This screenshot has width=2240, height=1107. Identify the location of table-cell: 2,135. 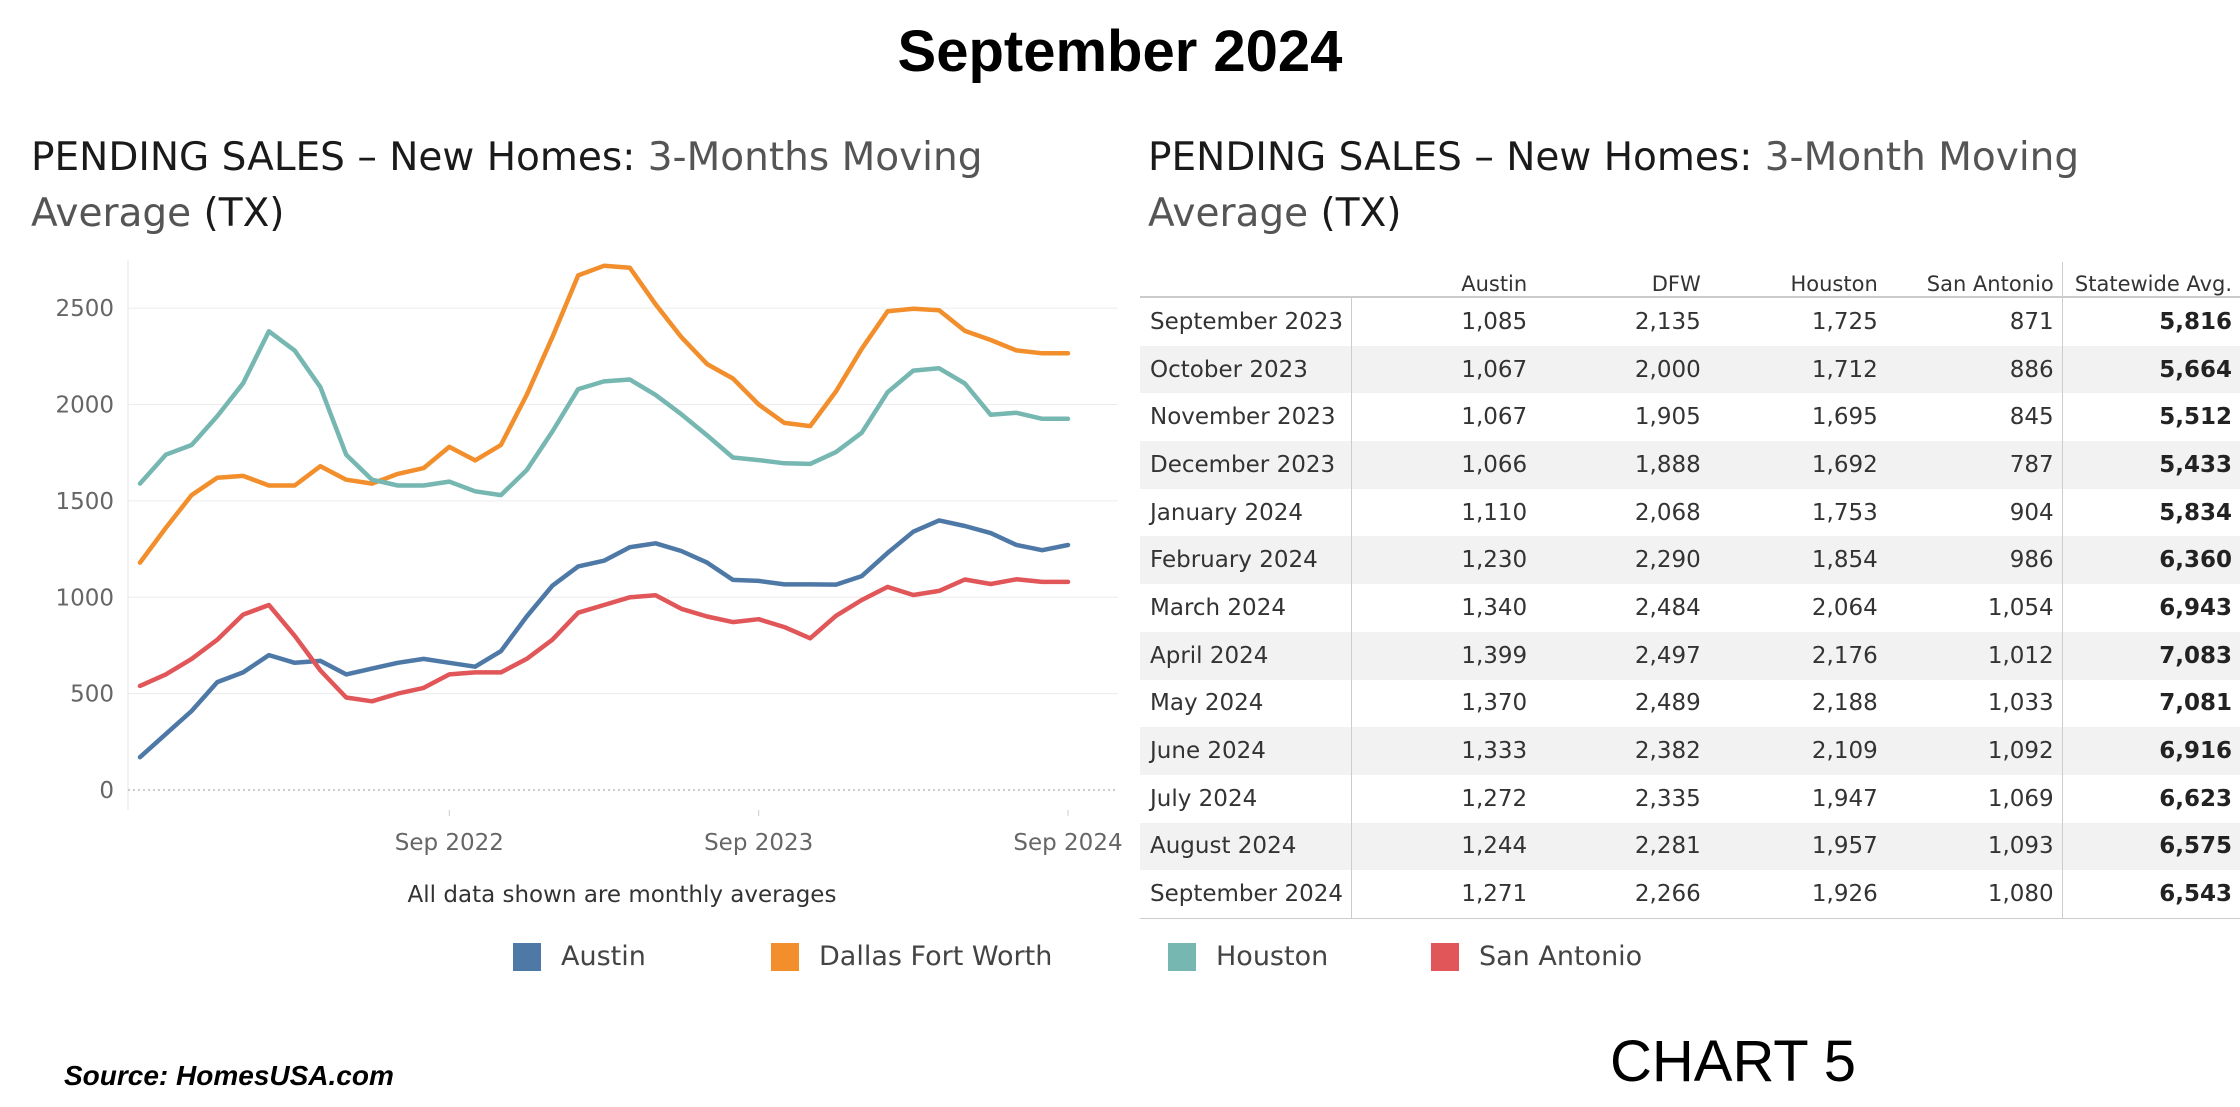
(1667, 321).